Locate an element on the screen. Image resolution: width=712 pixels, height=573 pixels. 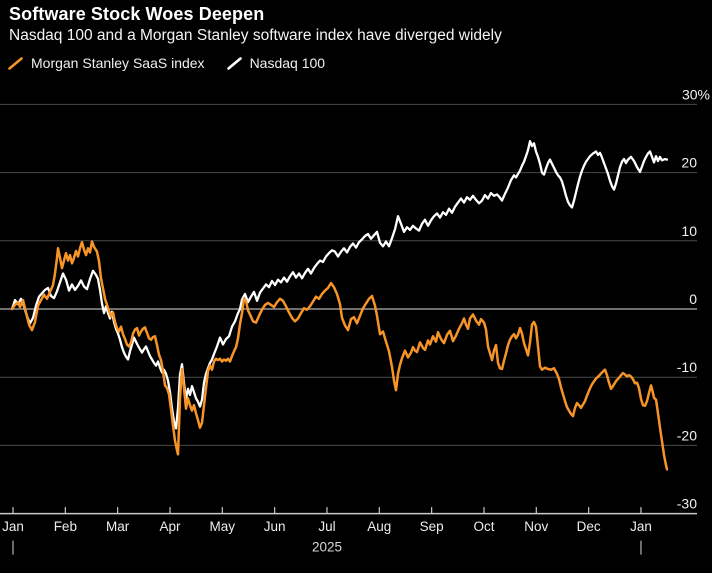
svg-text: -20 is located at coordinates (687, 435).